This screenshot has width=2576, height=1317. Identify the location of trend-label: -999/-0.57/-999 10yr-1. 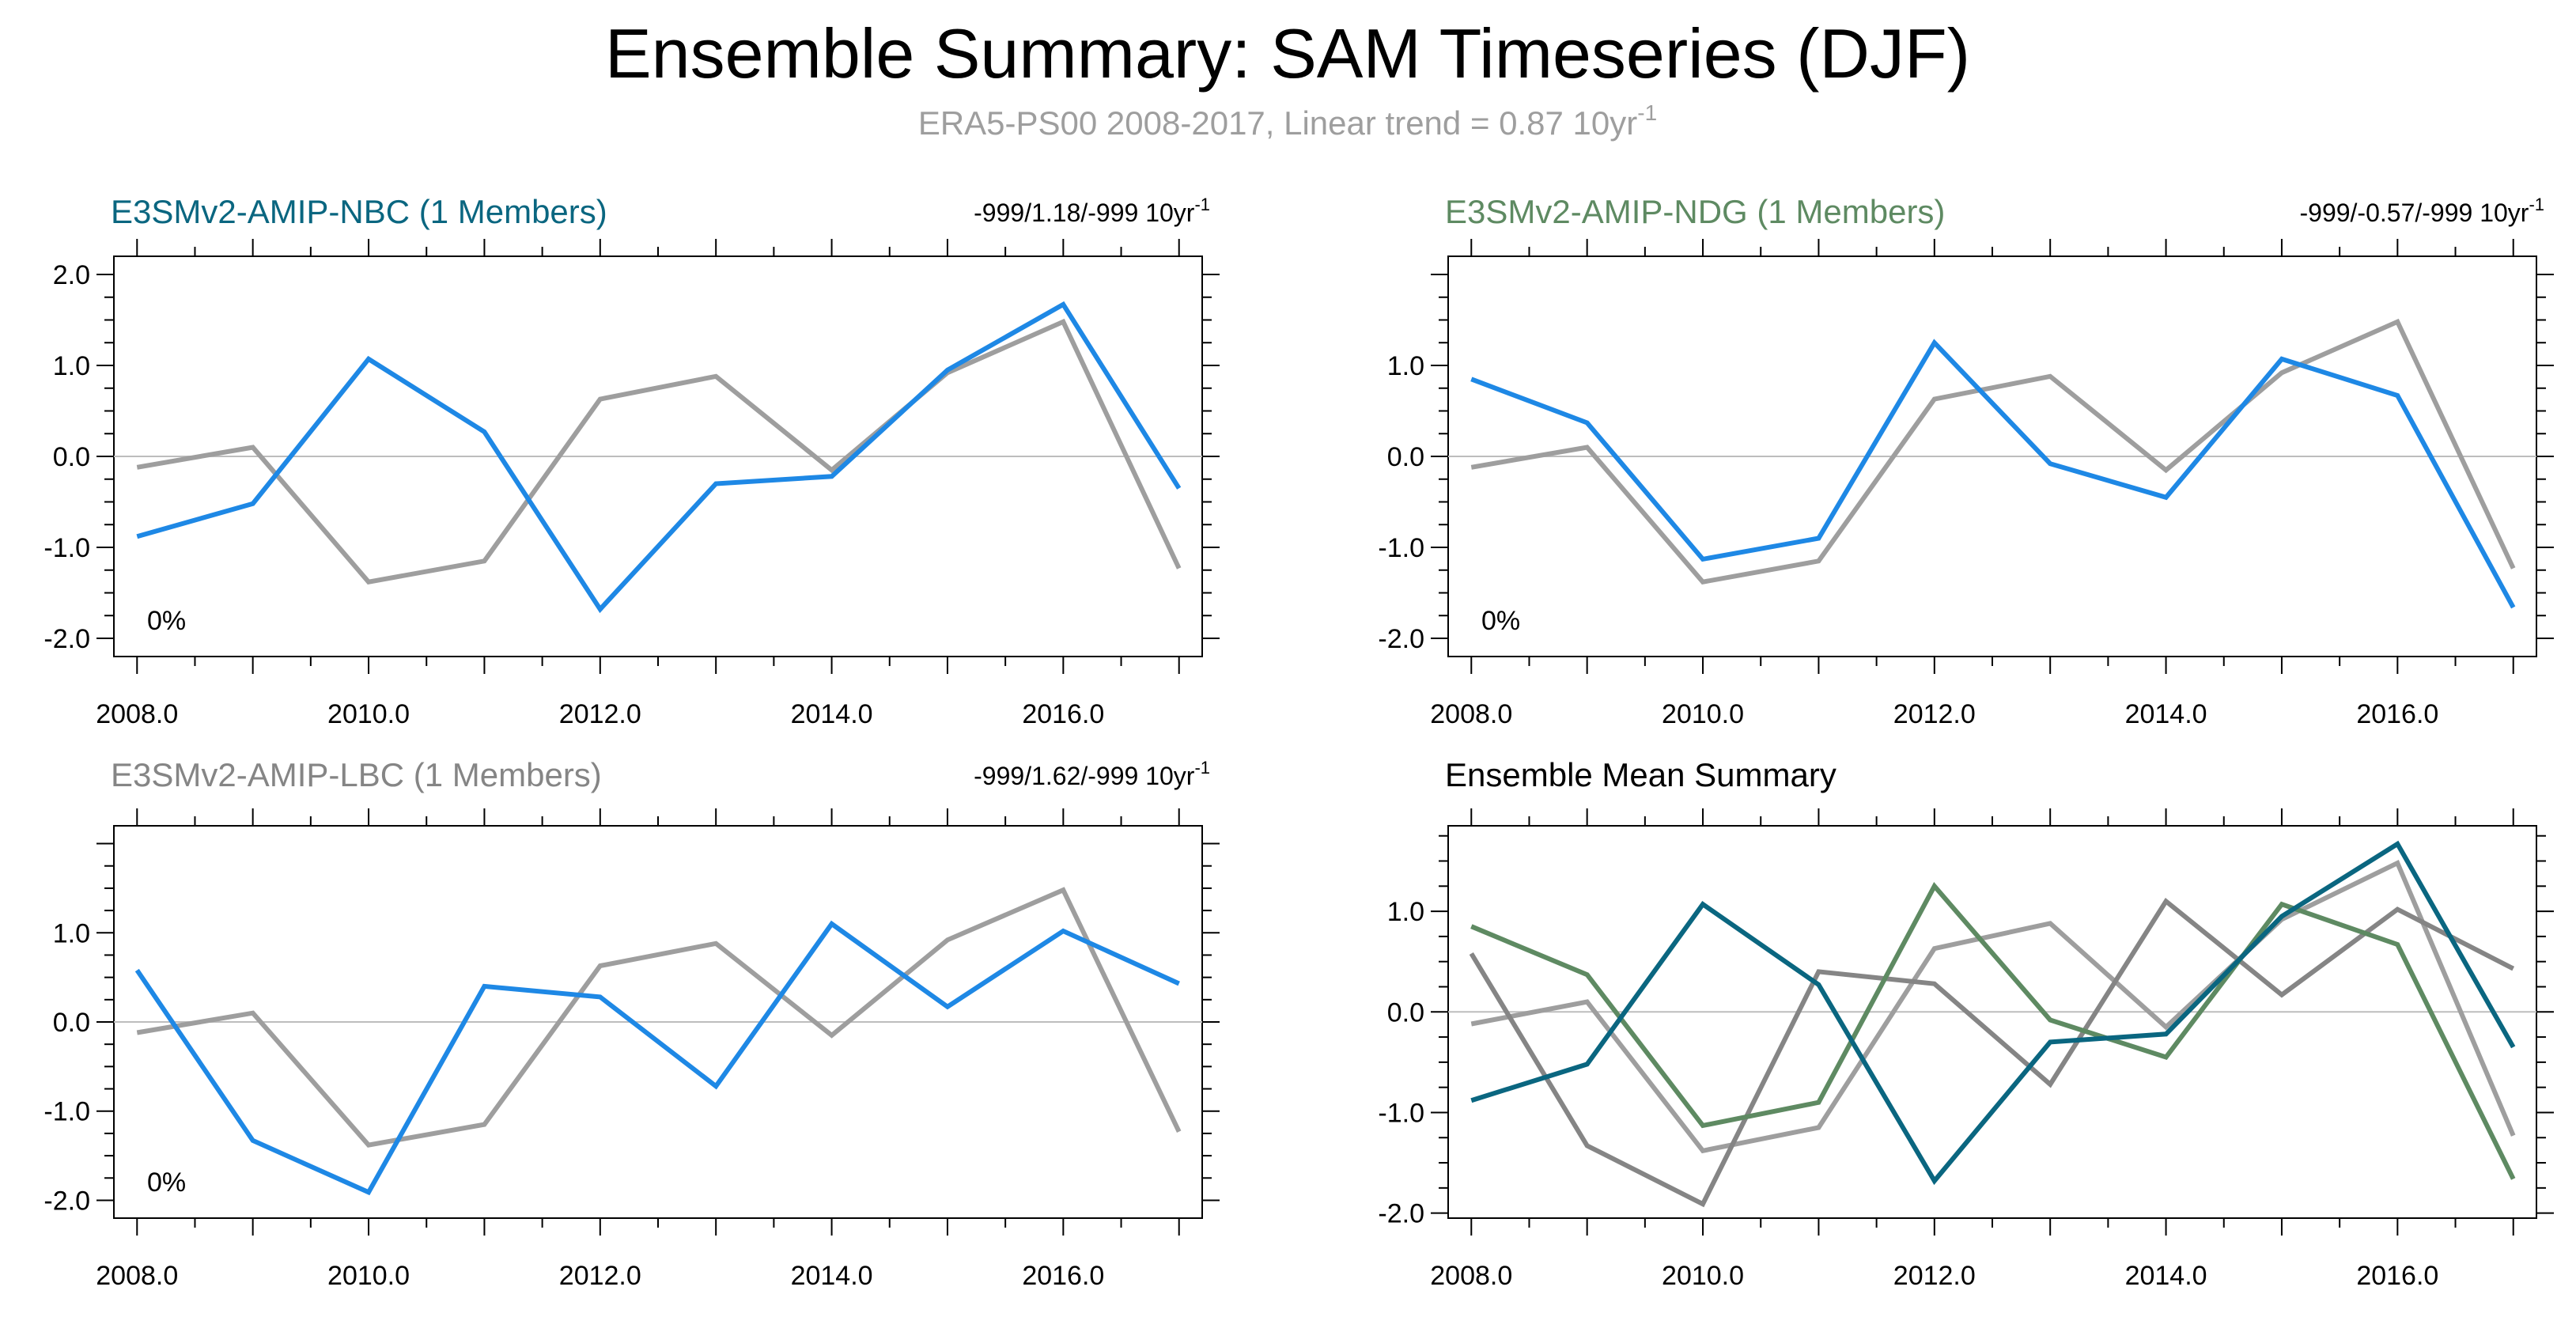
(2421, 211).